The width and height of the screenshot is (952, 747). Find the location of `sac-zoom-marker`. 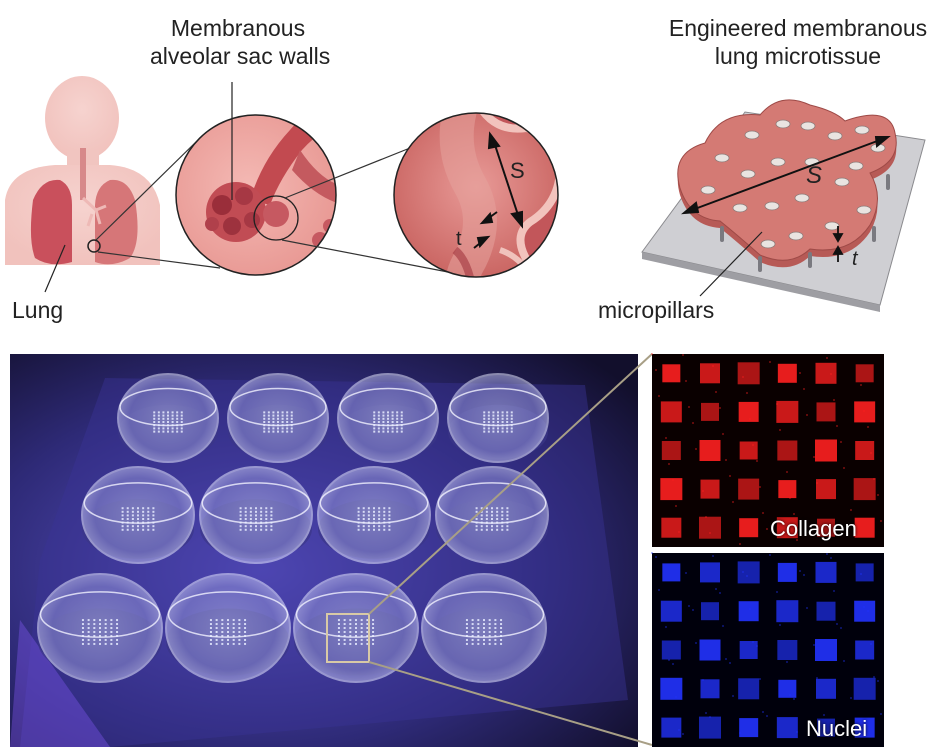

sac-zoom-marker is located at coordinates (276, 218).